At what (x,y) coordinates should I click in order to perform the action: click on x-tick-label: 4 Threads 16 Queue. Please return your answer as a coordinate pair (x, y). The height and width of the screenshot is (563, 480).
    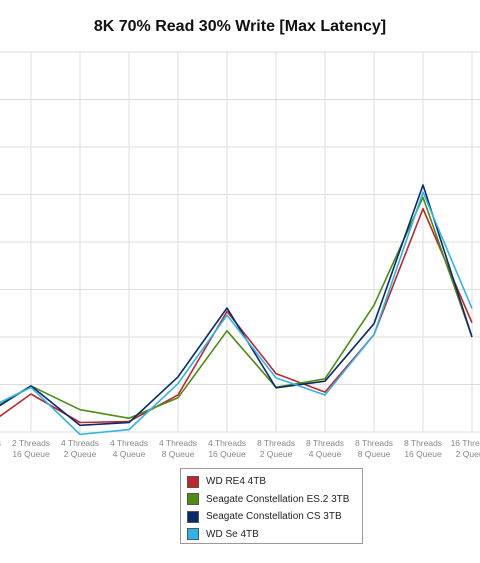
    Looking at the image, I should click on (227, 448).